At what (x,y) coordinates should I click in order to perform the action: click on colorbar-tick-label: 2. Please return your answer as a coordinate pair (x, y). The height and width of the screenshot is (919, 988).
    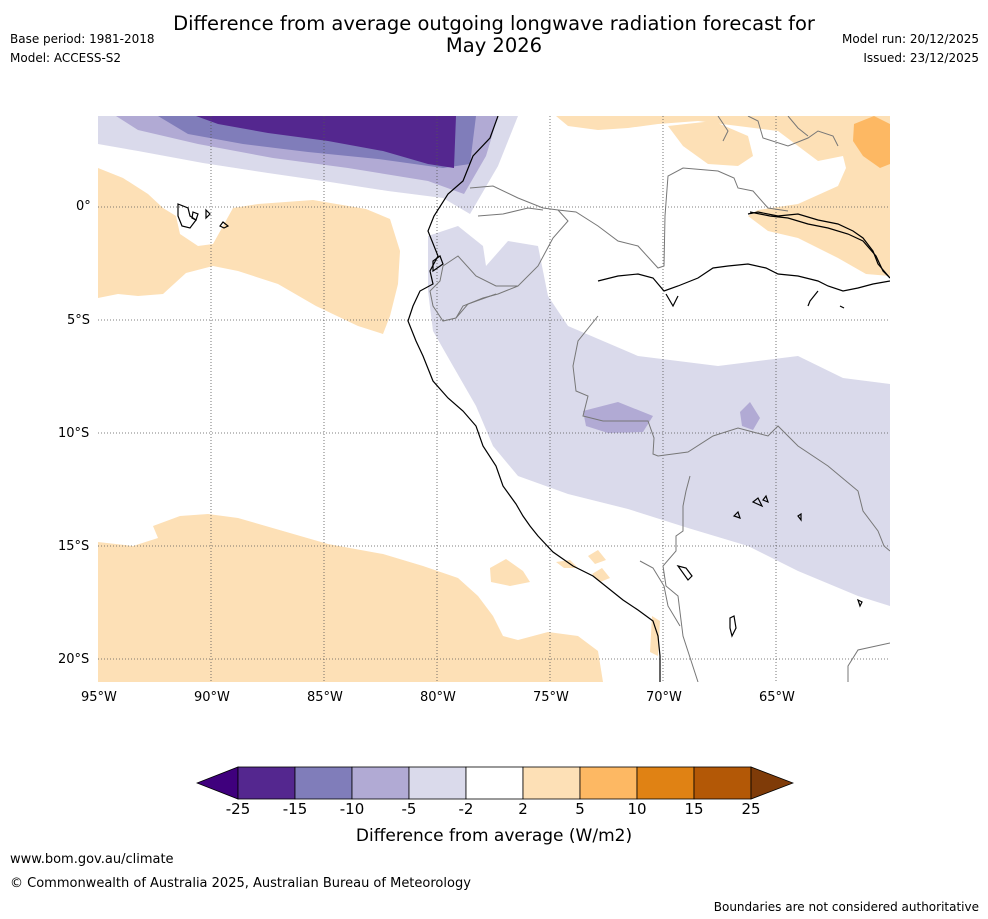
    Looking at the image, I should click on (523, 809).